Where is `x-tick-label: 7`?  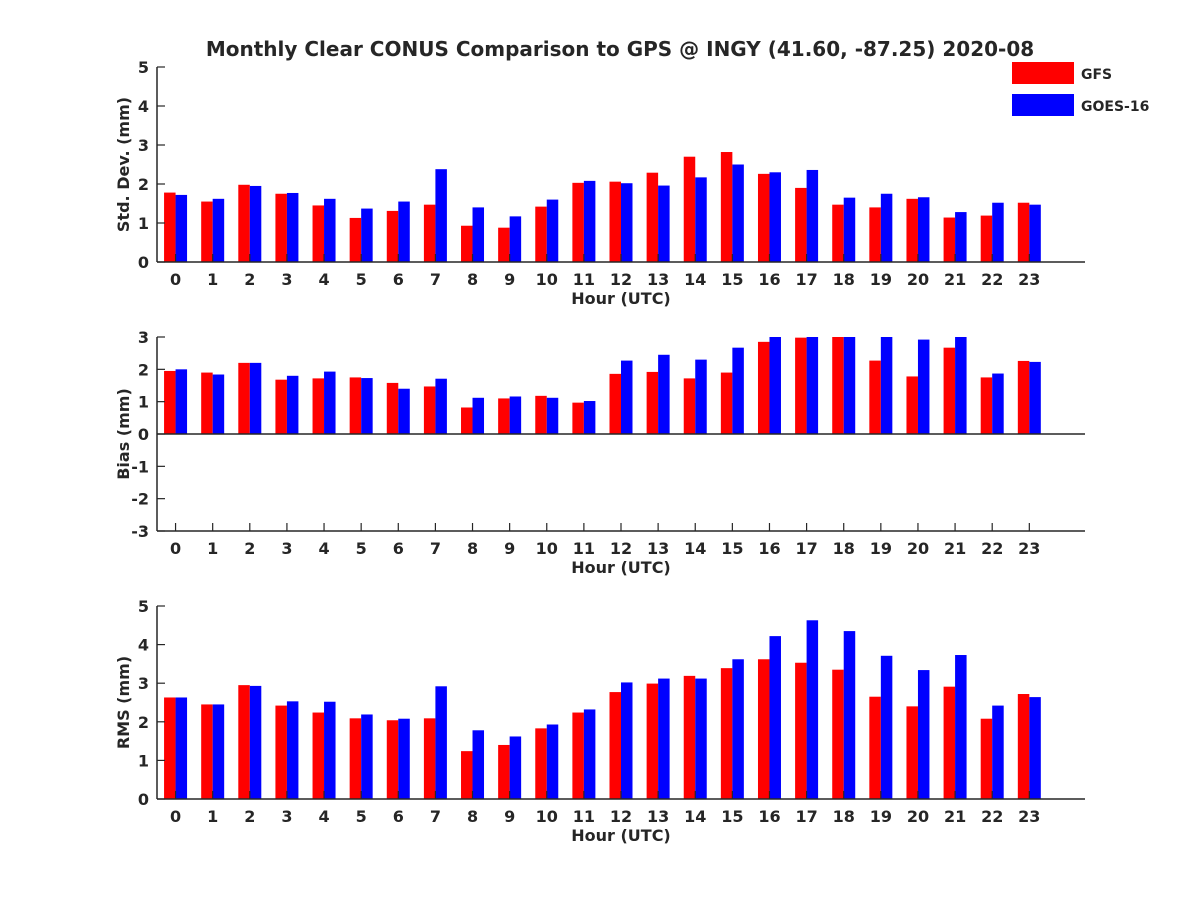 x-tick-label: 7 is located at coordinates (435, 816).